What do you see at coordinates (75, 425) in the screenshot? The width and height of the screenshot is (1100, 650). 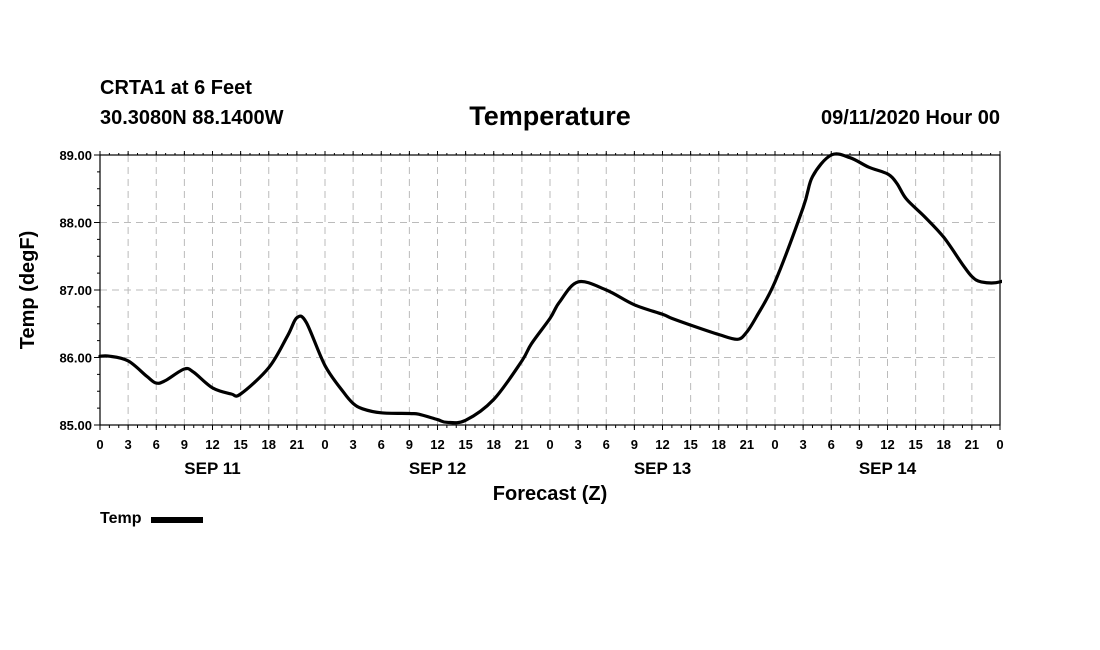 I see `y-tick-label: 85.00` at bounding box center [75, 425].